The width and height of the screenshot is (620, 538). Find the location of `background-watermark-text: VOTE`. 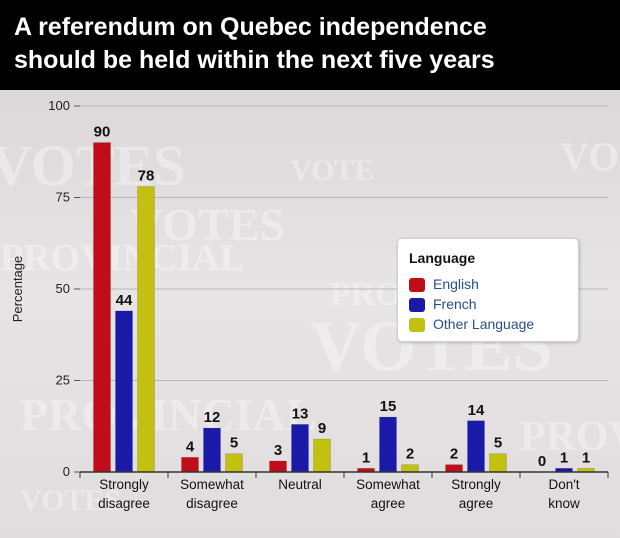

background-watermark-text: VOTE is located at coordinates (332, 170).